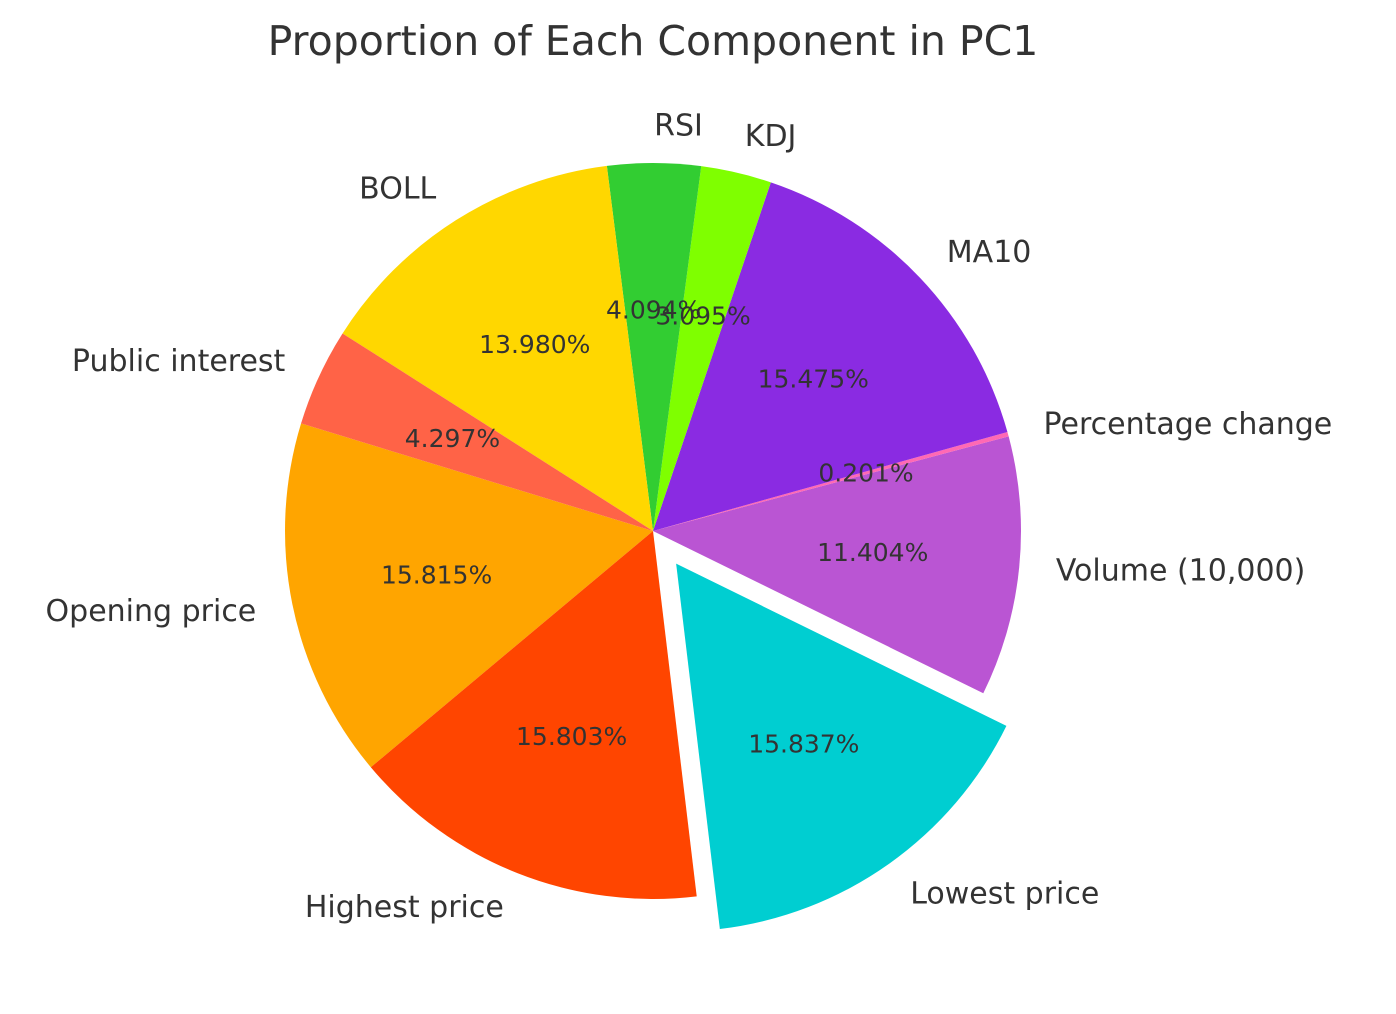 This screenshot has width=1396, height=1014. Describe the element at coordinates (1188, 424) in the screenshot. I see `slice-label-percentage-change: Percentage change` at that location.